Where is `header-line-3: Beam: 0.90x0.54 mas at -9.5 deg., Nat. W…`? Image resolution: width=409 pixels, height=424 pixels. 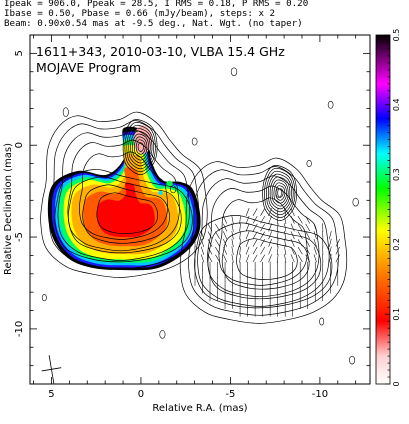 header-line-3: Beam: 0.90x0.54 mas at -9.5 deg., Nat. W… is located at coordinates (153, 23).